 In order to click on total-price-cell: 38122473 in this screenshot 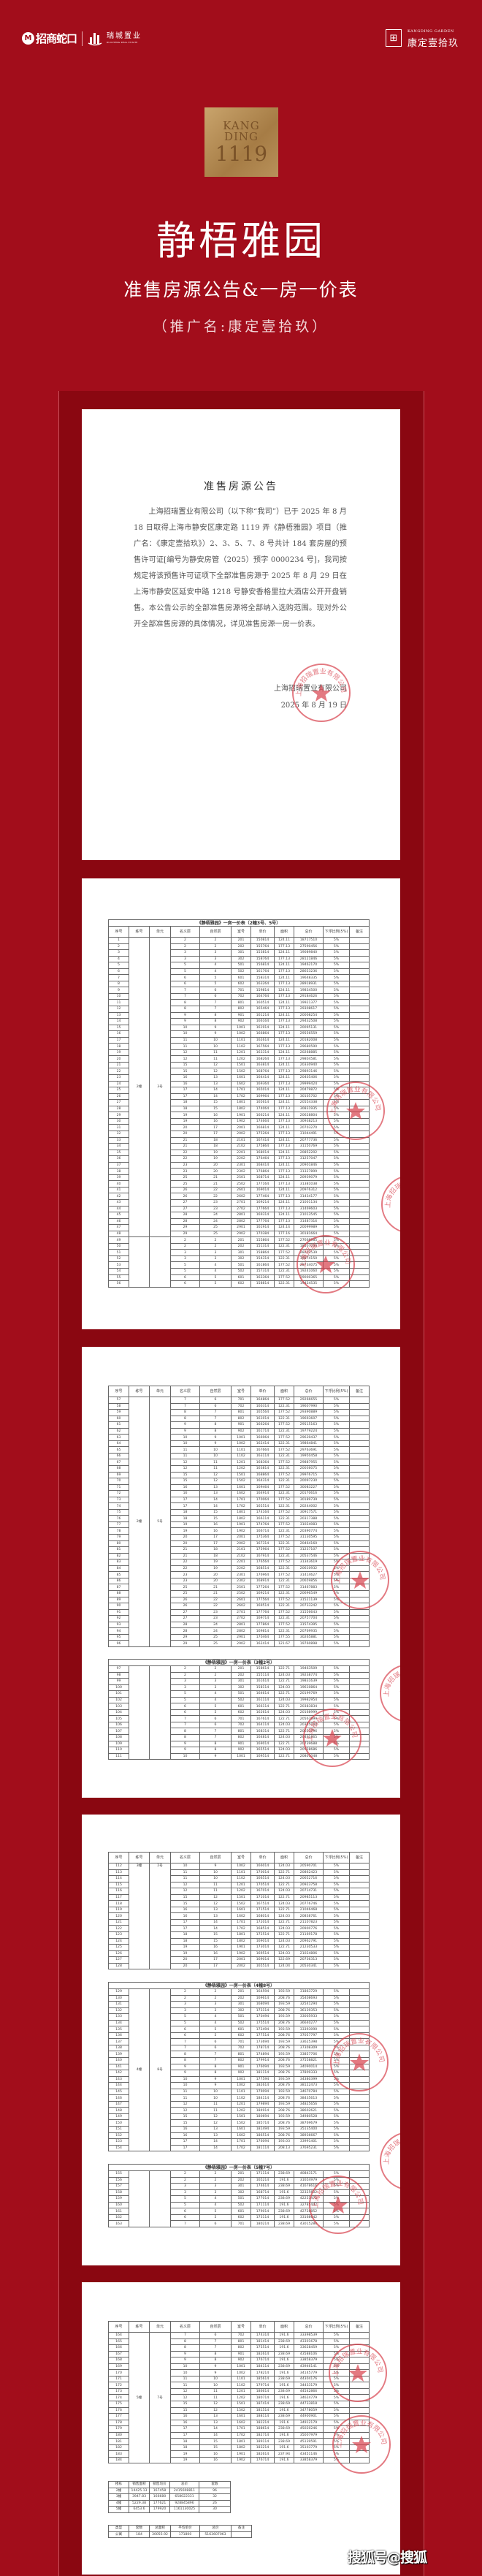, I will do `click(309, 2085)`.